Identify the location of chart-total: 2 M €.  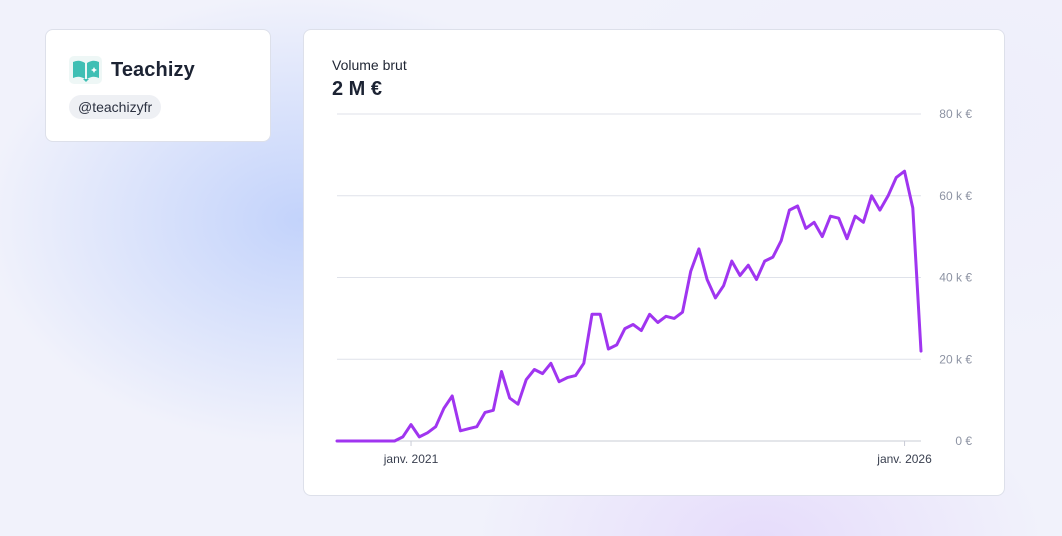
(357, 89).